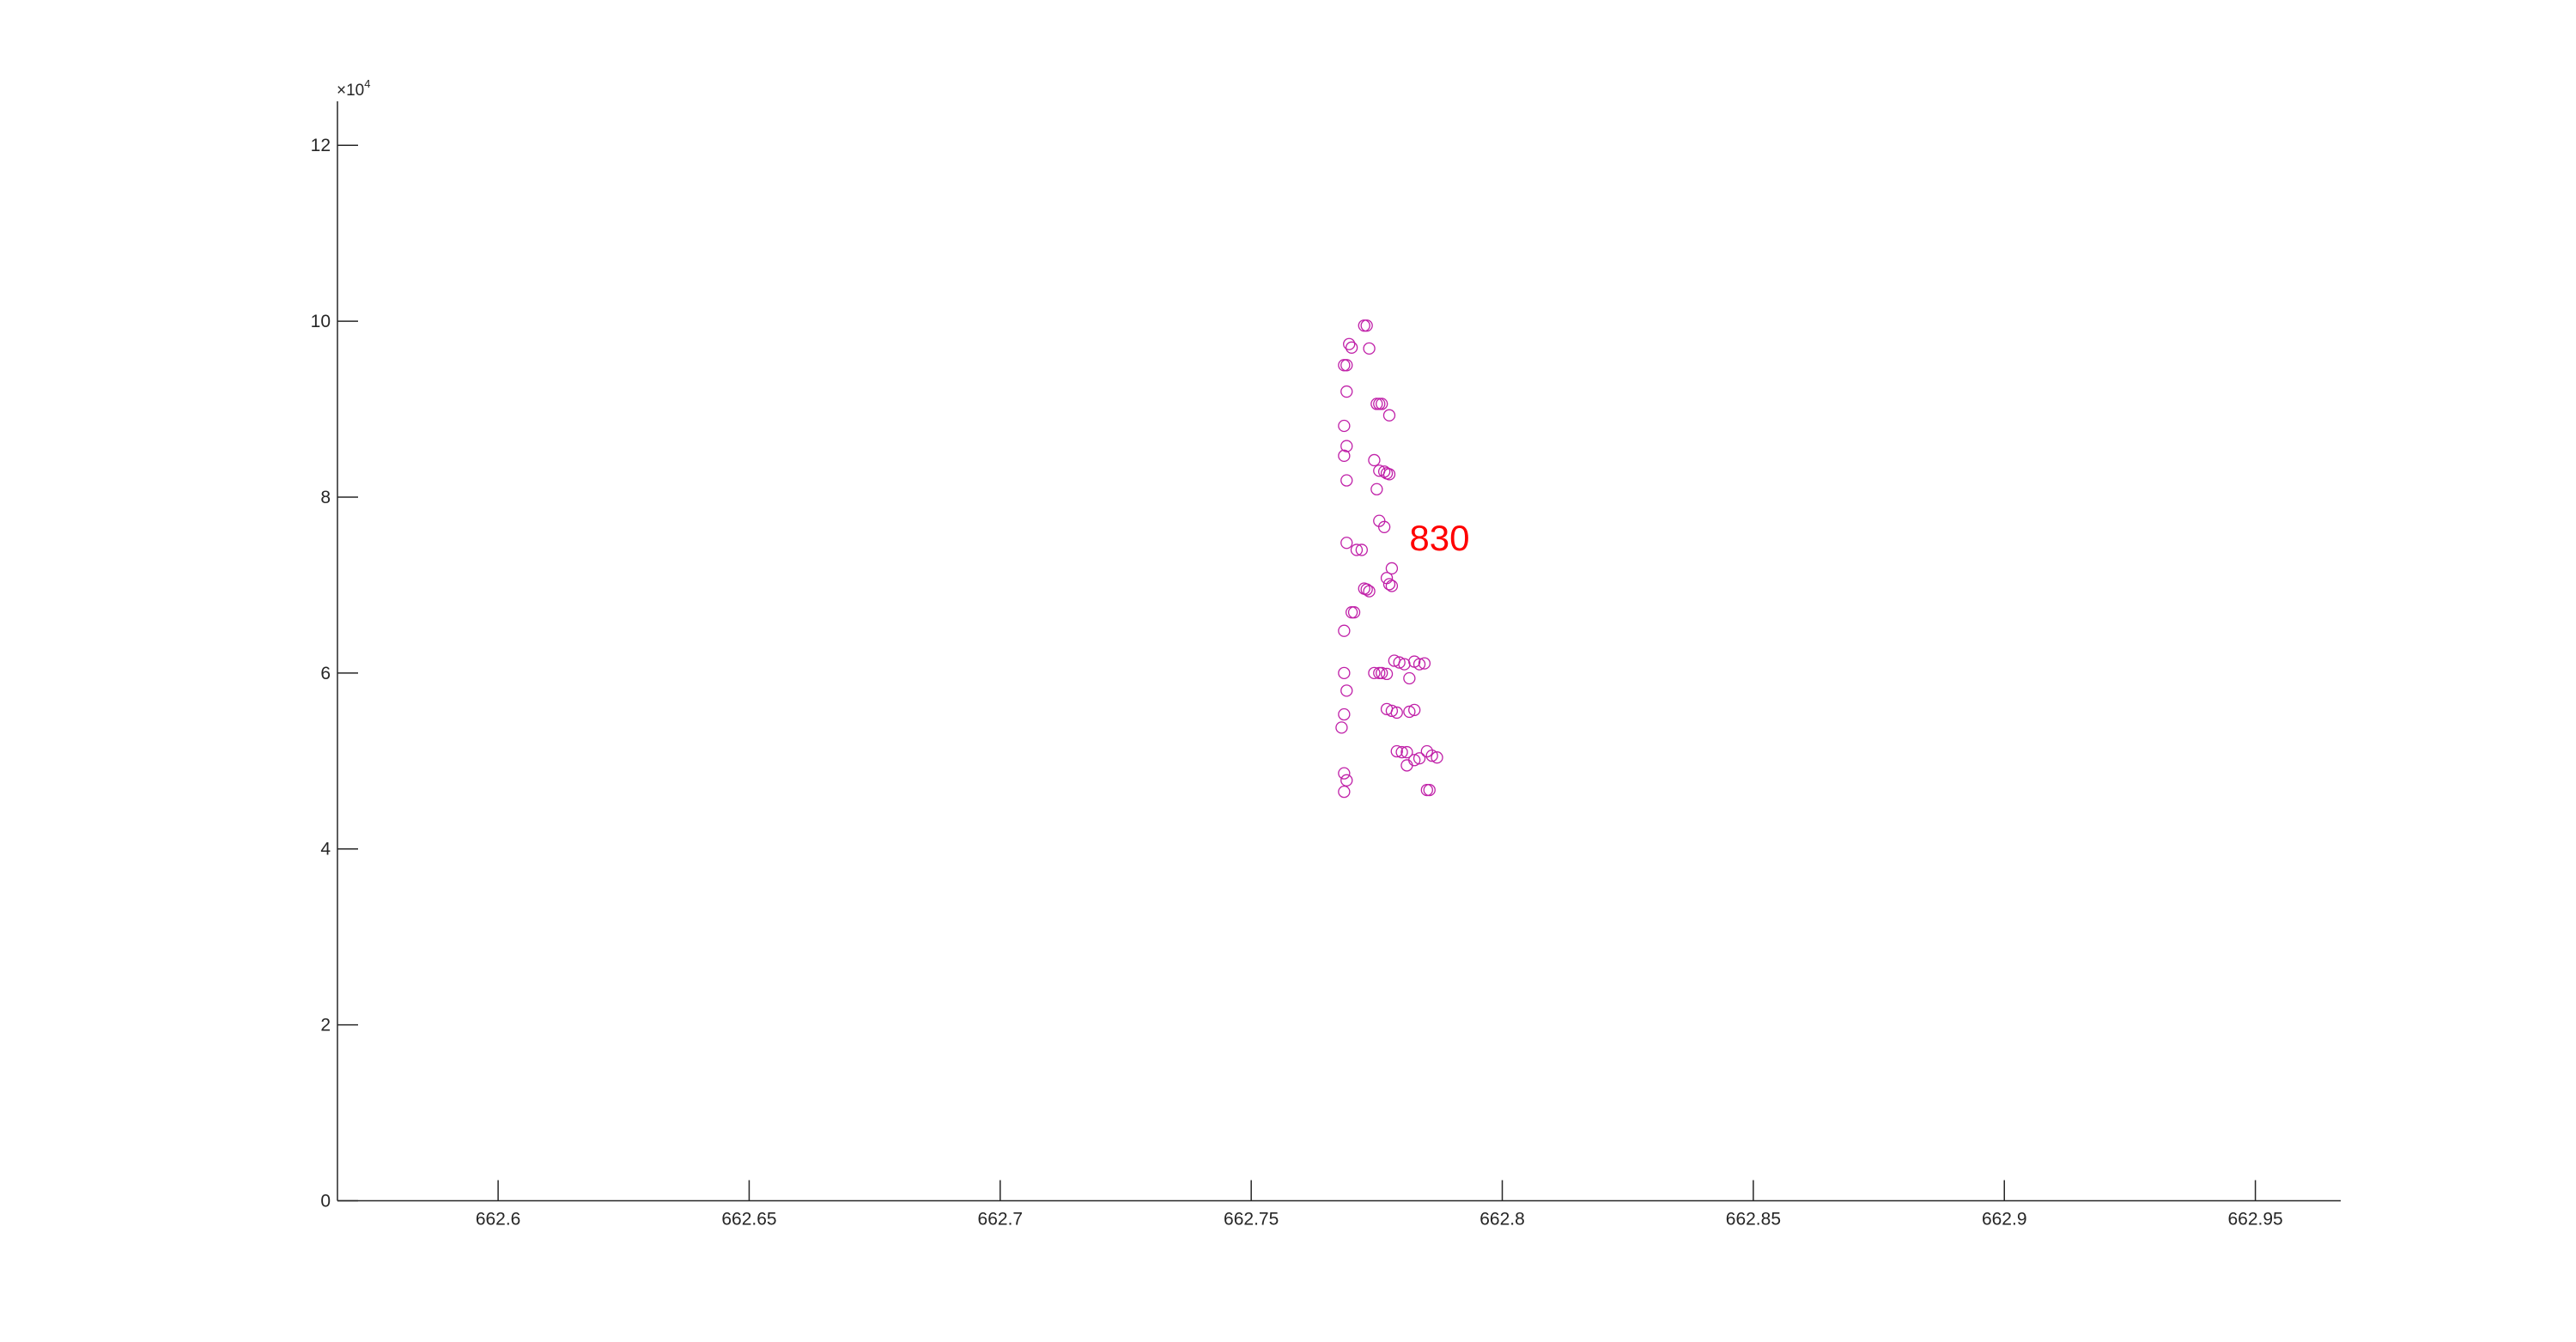  What do you see at coordinates (748, 1220) in the screenshot?
I see `x-tick-label: 662.65` at bounding box center [748, 1220].